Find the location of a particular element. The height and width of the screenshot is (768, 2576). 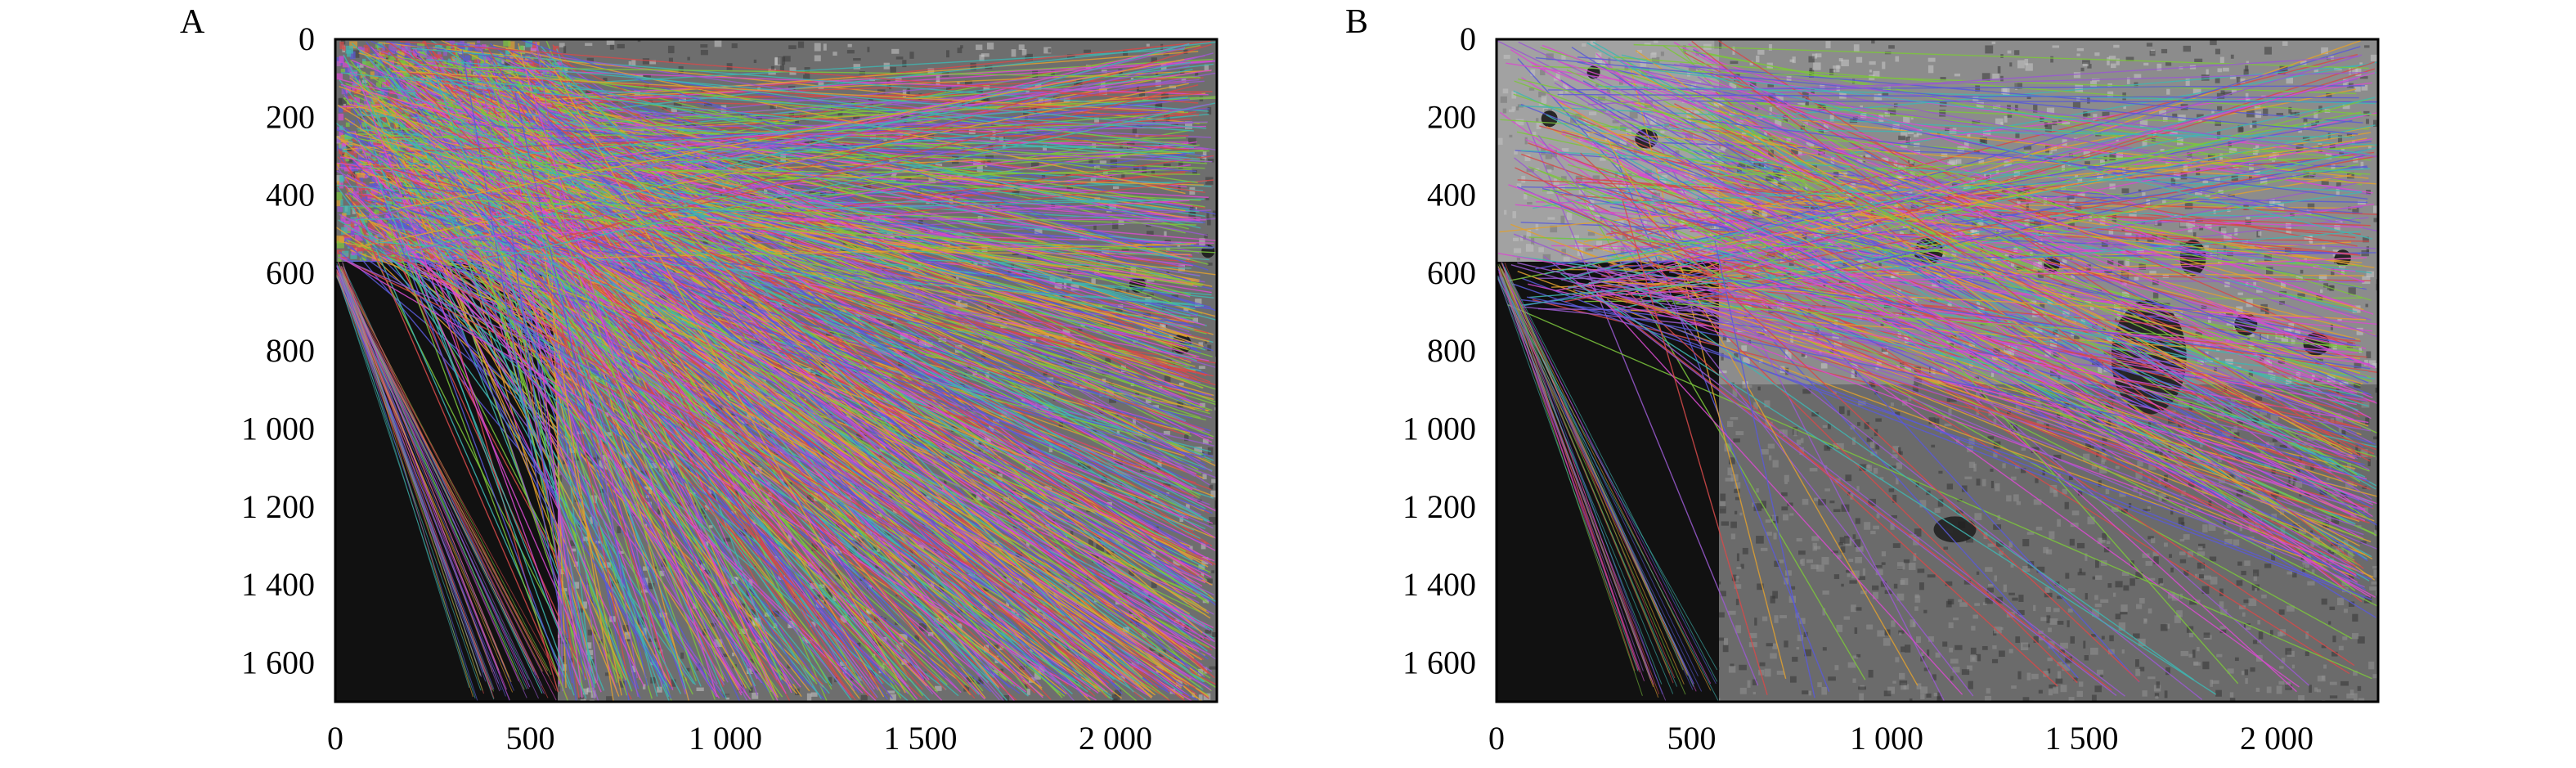

panel-letter-a: A is located at coordinates (192, 22).